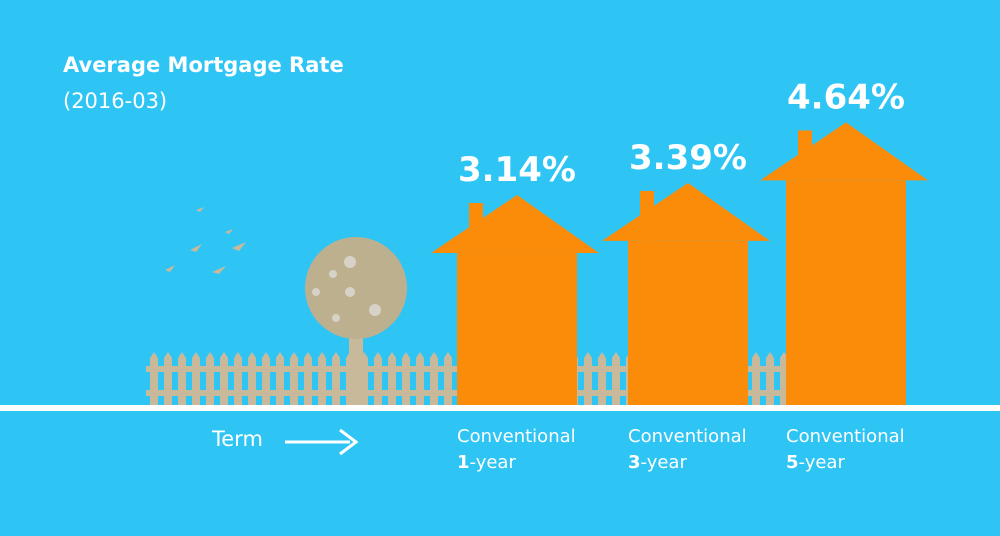 This screenshot has height=536, width=1000. I want to click on ground-line, so click(500, 408).